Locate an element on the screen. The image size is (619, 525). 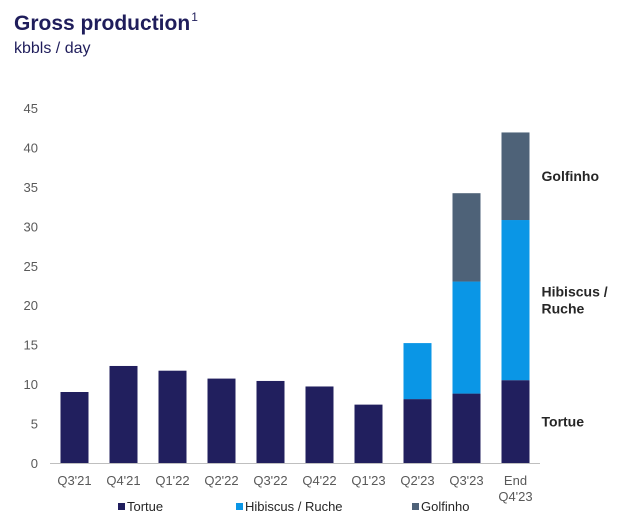
y-tick-label: 20 is located at coordinates (31, 305).